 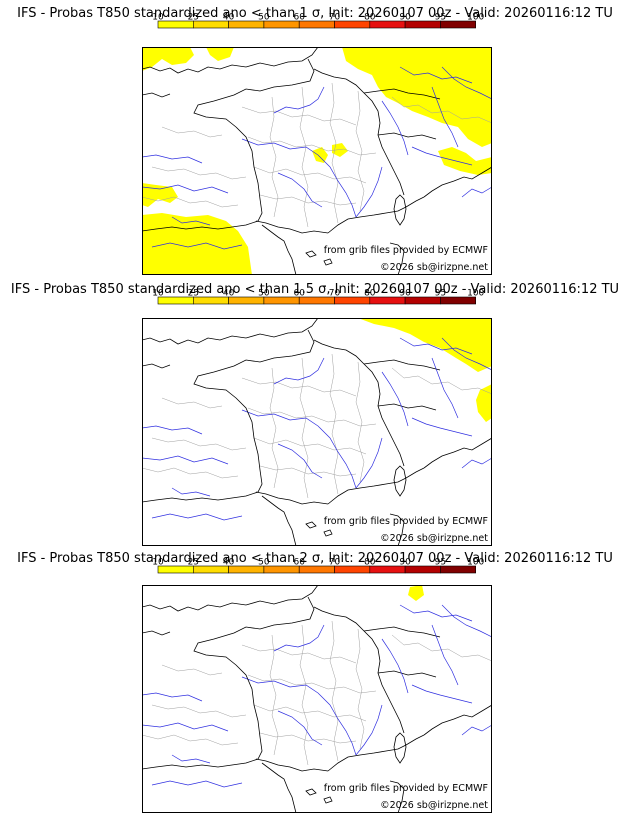 I want to click on colorbar: 10 25 40 50 60 70 80 90 95 100, so click(x=318, y=21).